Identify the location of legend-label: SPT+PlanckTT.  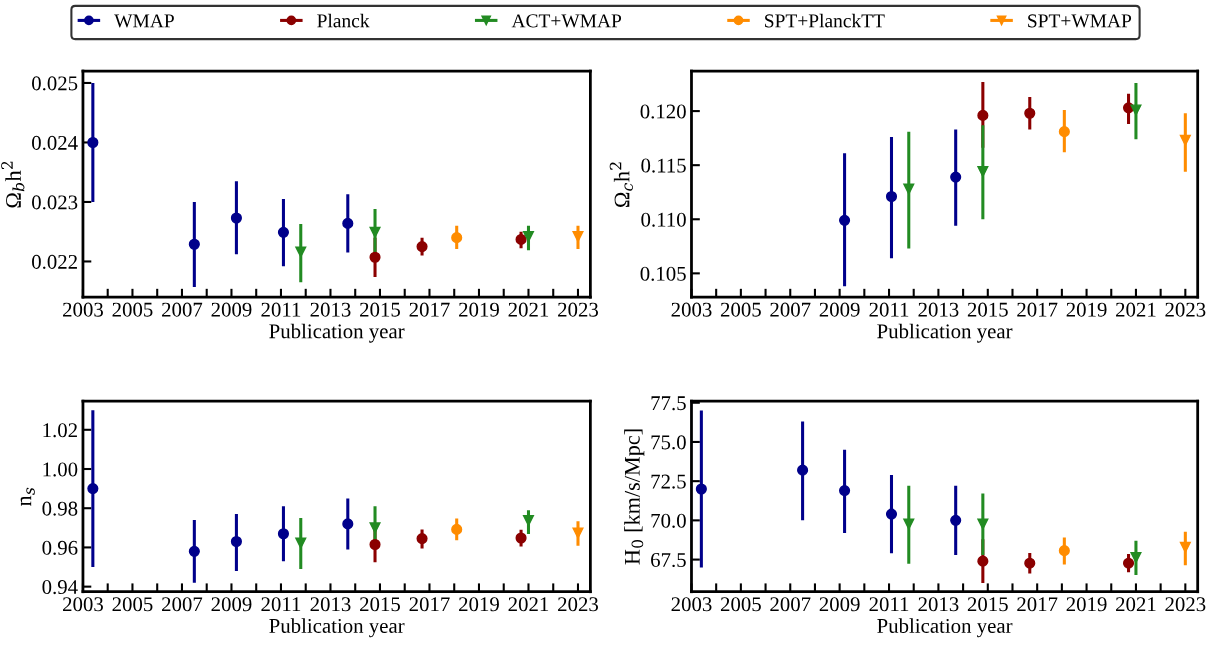
(825, 20).